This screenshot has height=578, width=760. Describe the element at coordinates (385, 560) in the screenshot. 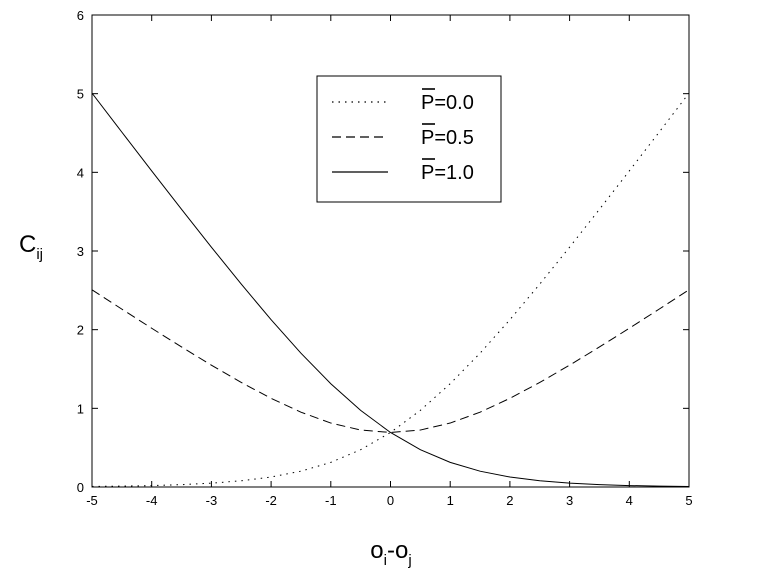

I see `x-axis-title-sub-i: i` at that location.